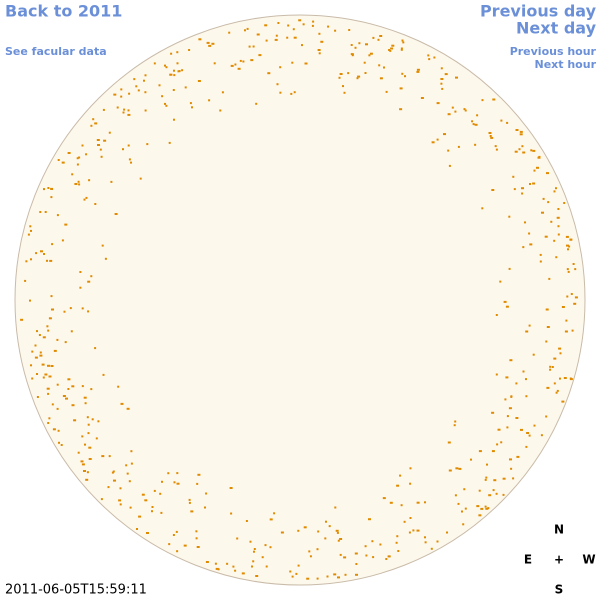  What do you see at coordinates (556, 28) in the screenshot?
I see `next-day-link: Next day` at bounding box center [556, 28].